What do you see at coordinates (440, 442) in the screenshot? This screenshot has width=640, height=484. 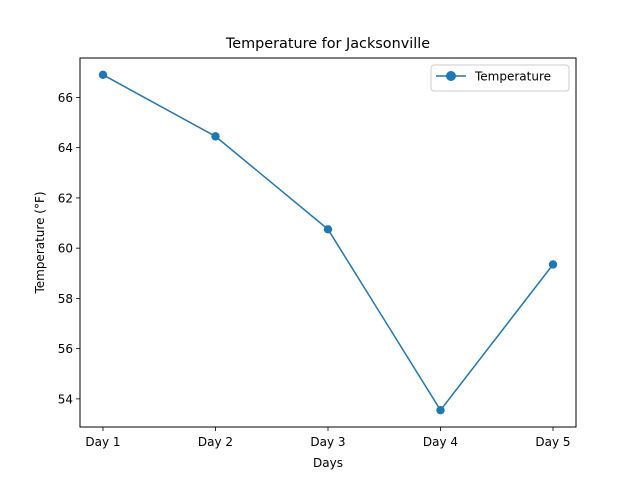 I see `x-tick-label: Day 4` at bounding box center [440, 442].